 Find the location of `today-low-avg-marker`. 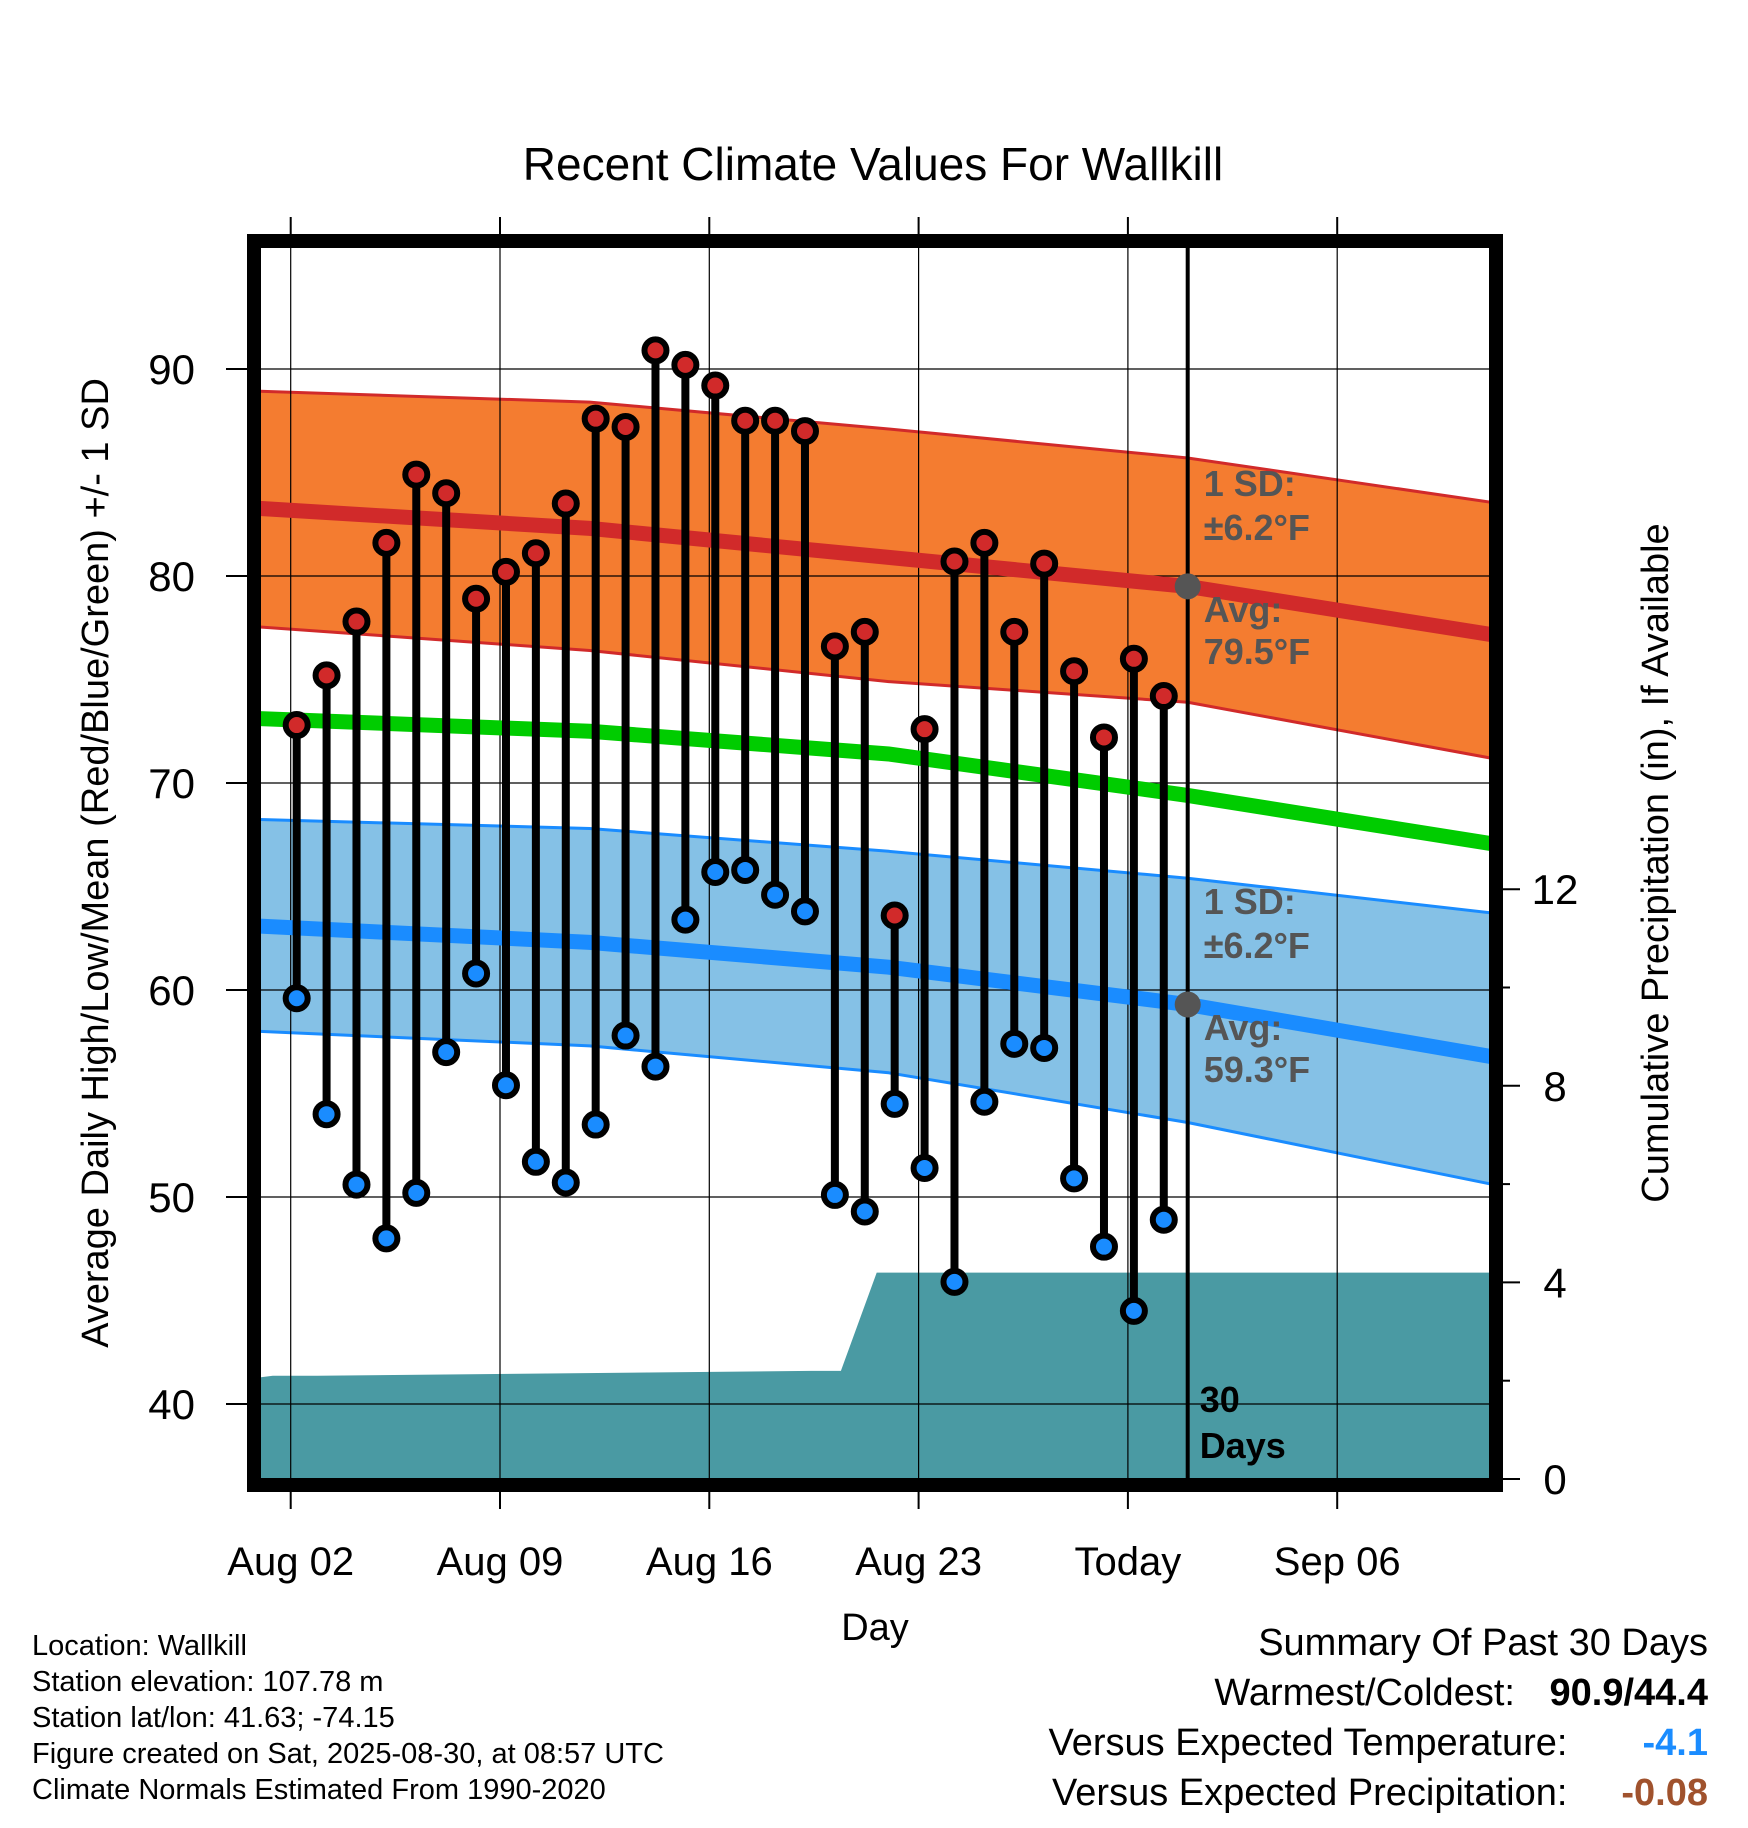

today-low-avg-marker is located at coordinates (1187, 1004).